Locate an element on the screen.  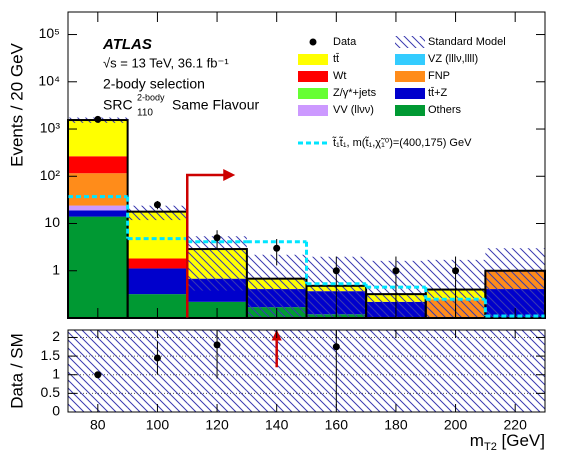
x-tick-label: 140 is located at coordinates (277, 425).